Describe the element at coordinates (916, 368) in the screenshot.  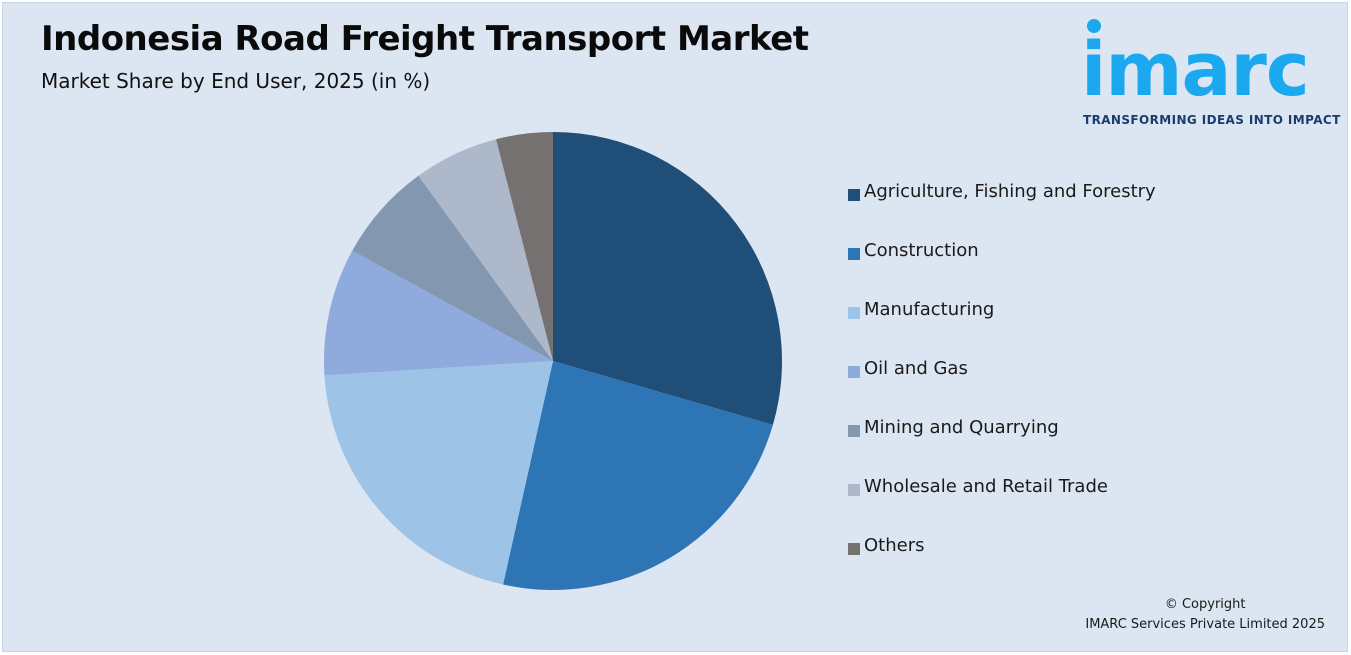
I see `legend-label: Oil and Gas` at that location.